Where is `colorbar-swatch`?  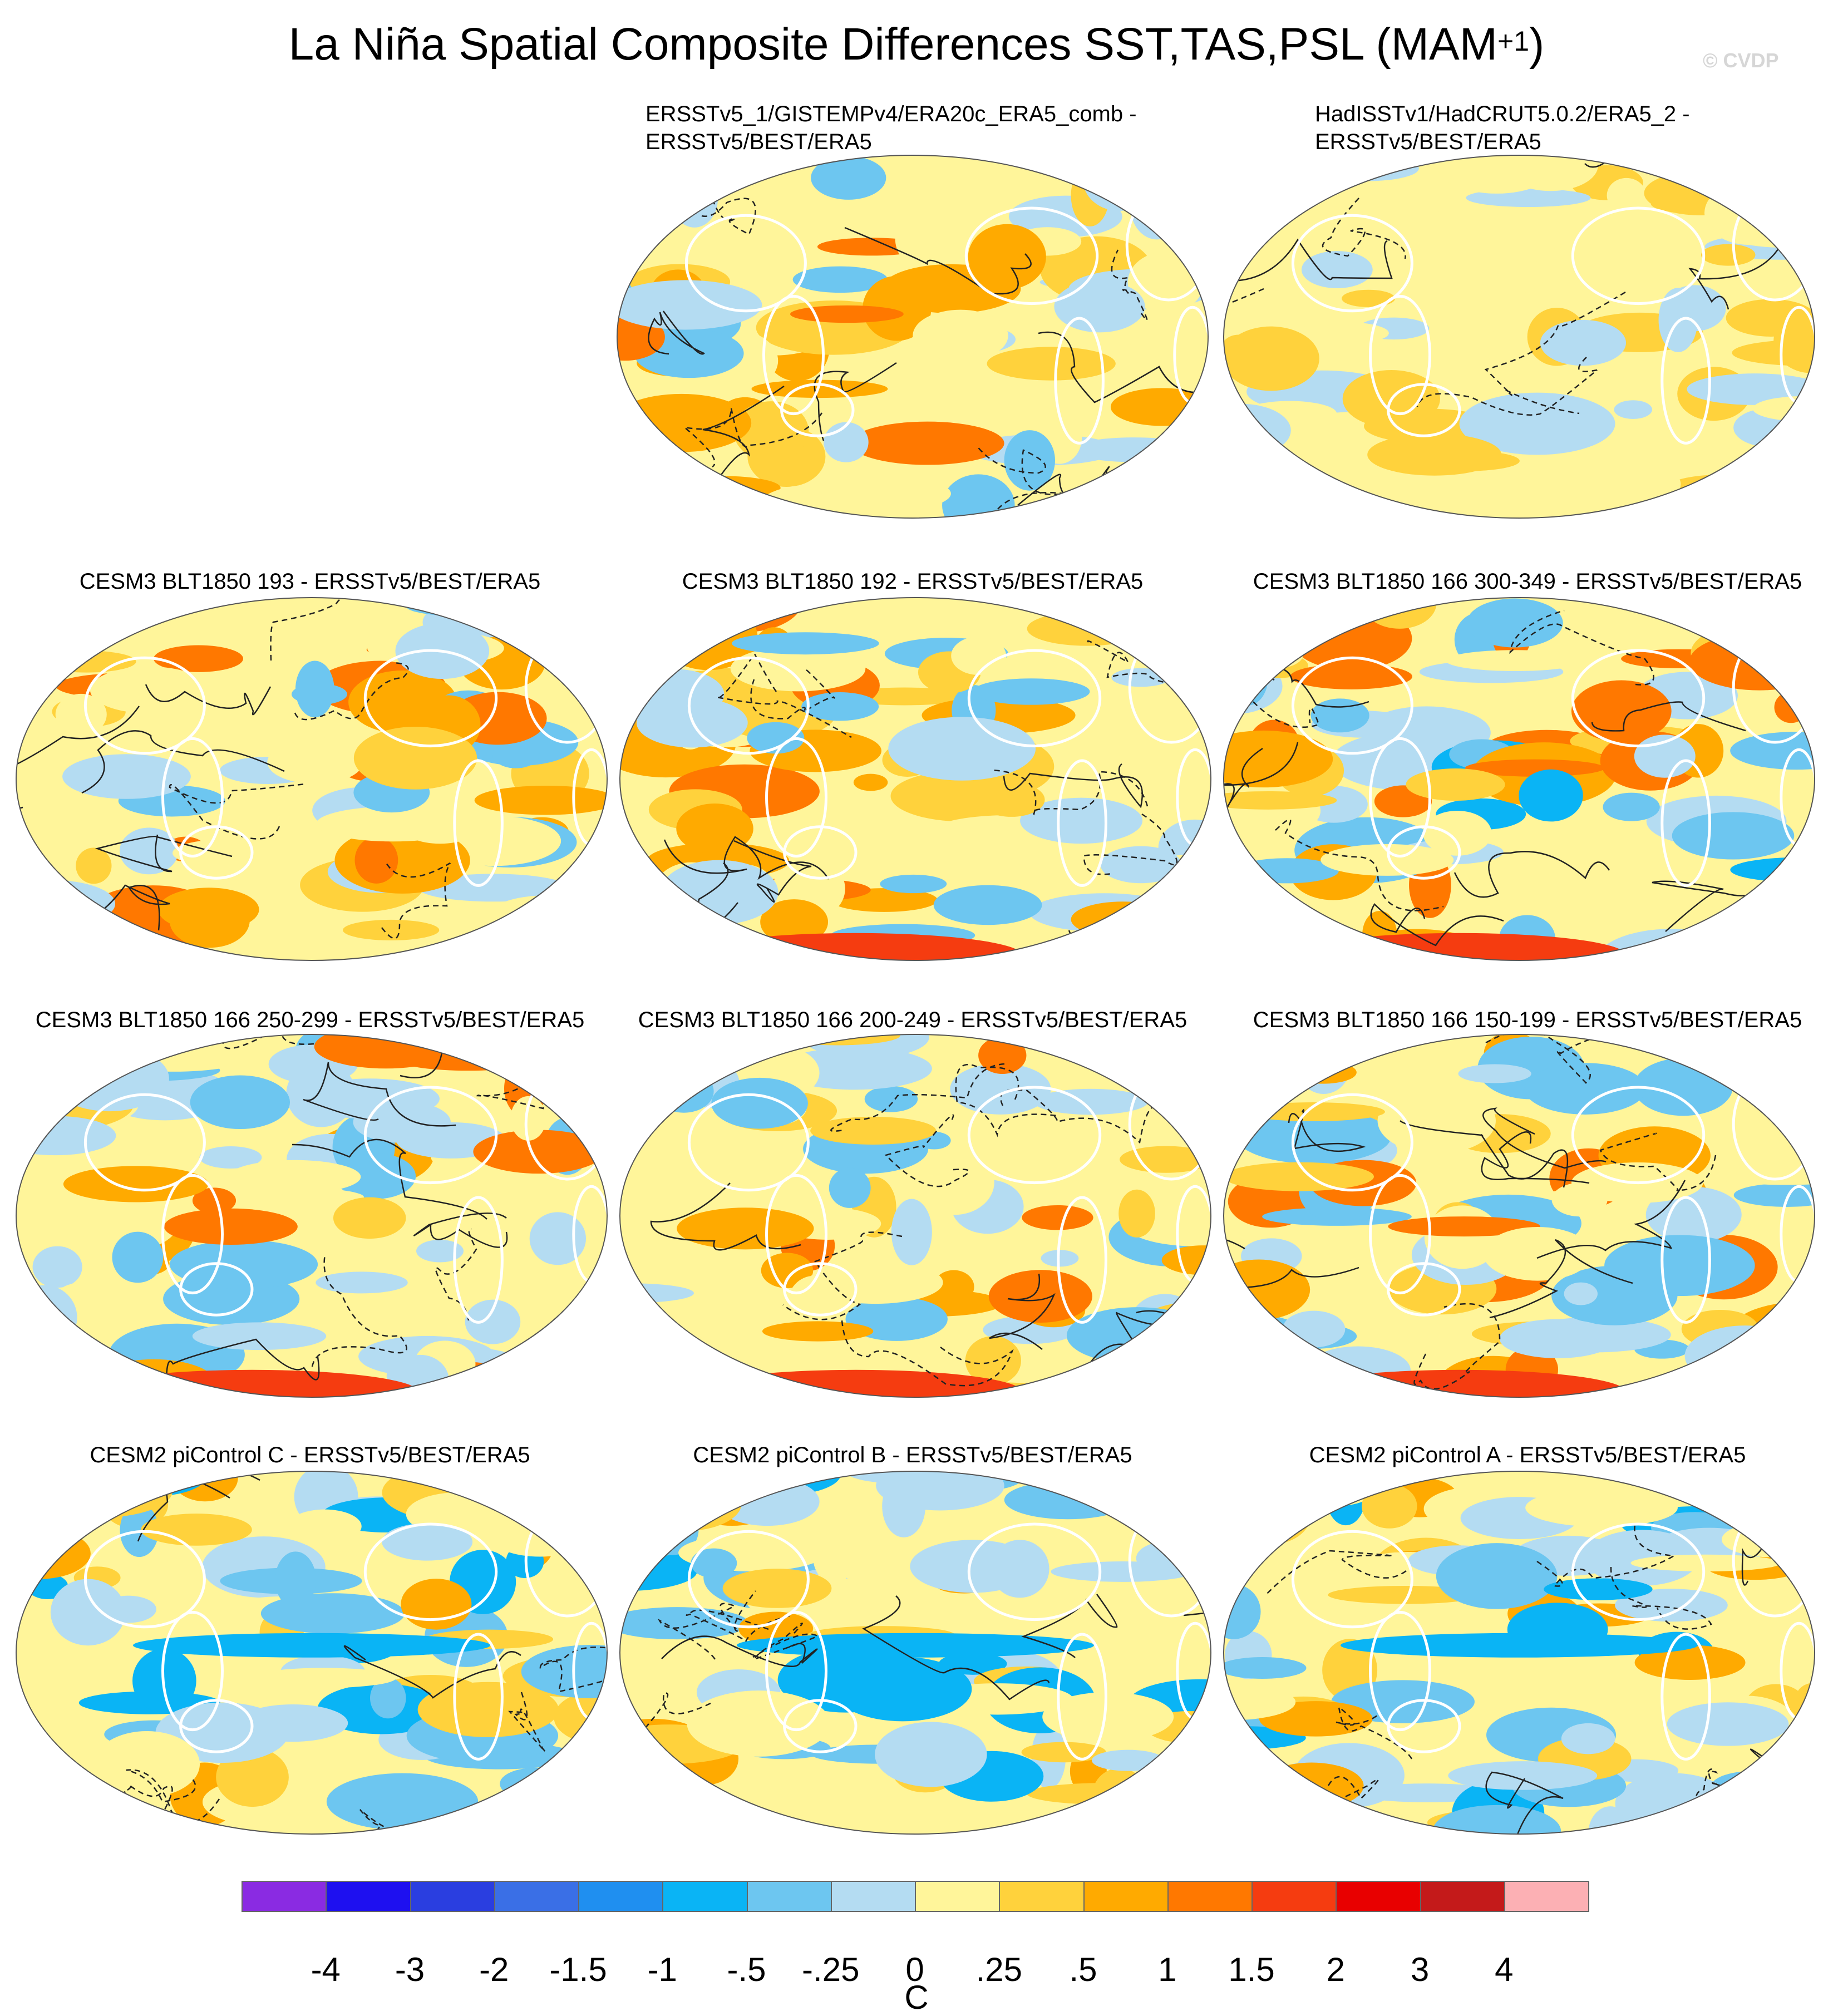
colorbar-swatch is located at coordinates (1126, 1896).